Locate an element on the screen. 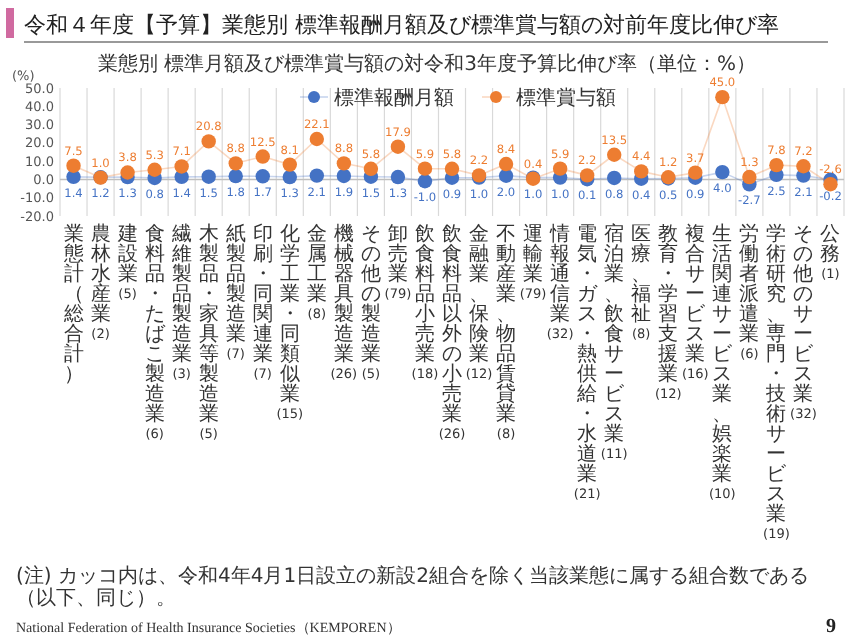 The height and width of the screenshot is (640, 854). legend-label: 標準報酬月額 is located at coordinates (394, 98).